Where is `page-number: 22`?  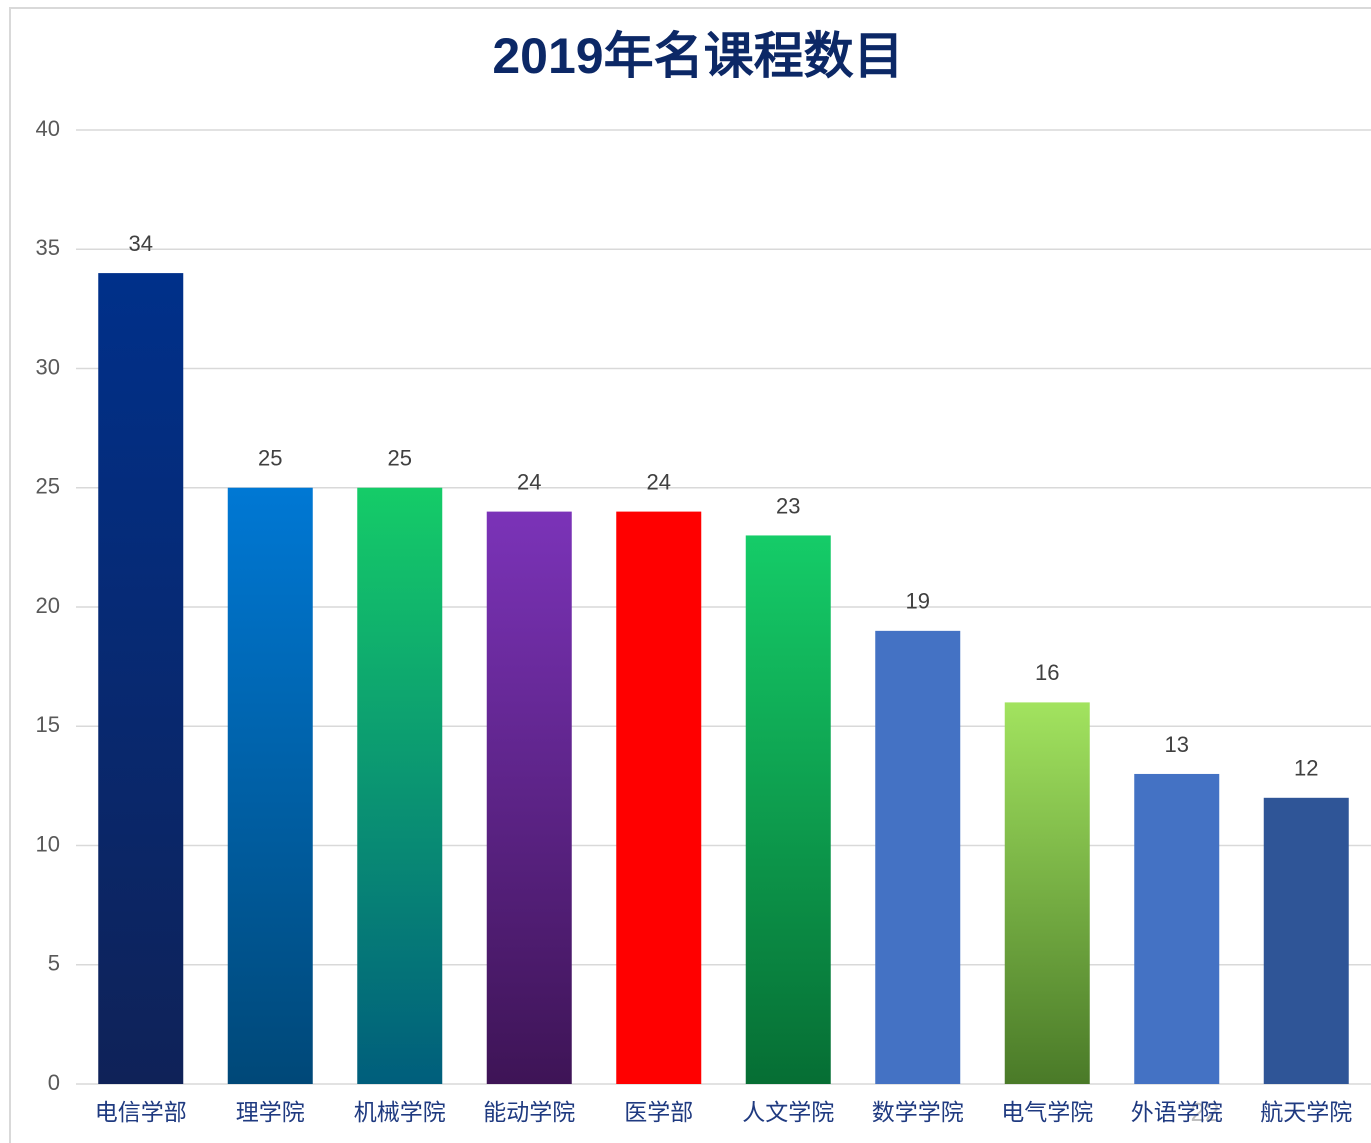
page-number: 22 is located at coordinates (1205, 1112).